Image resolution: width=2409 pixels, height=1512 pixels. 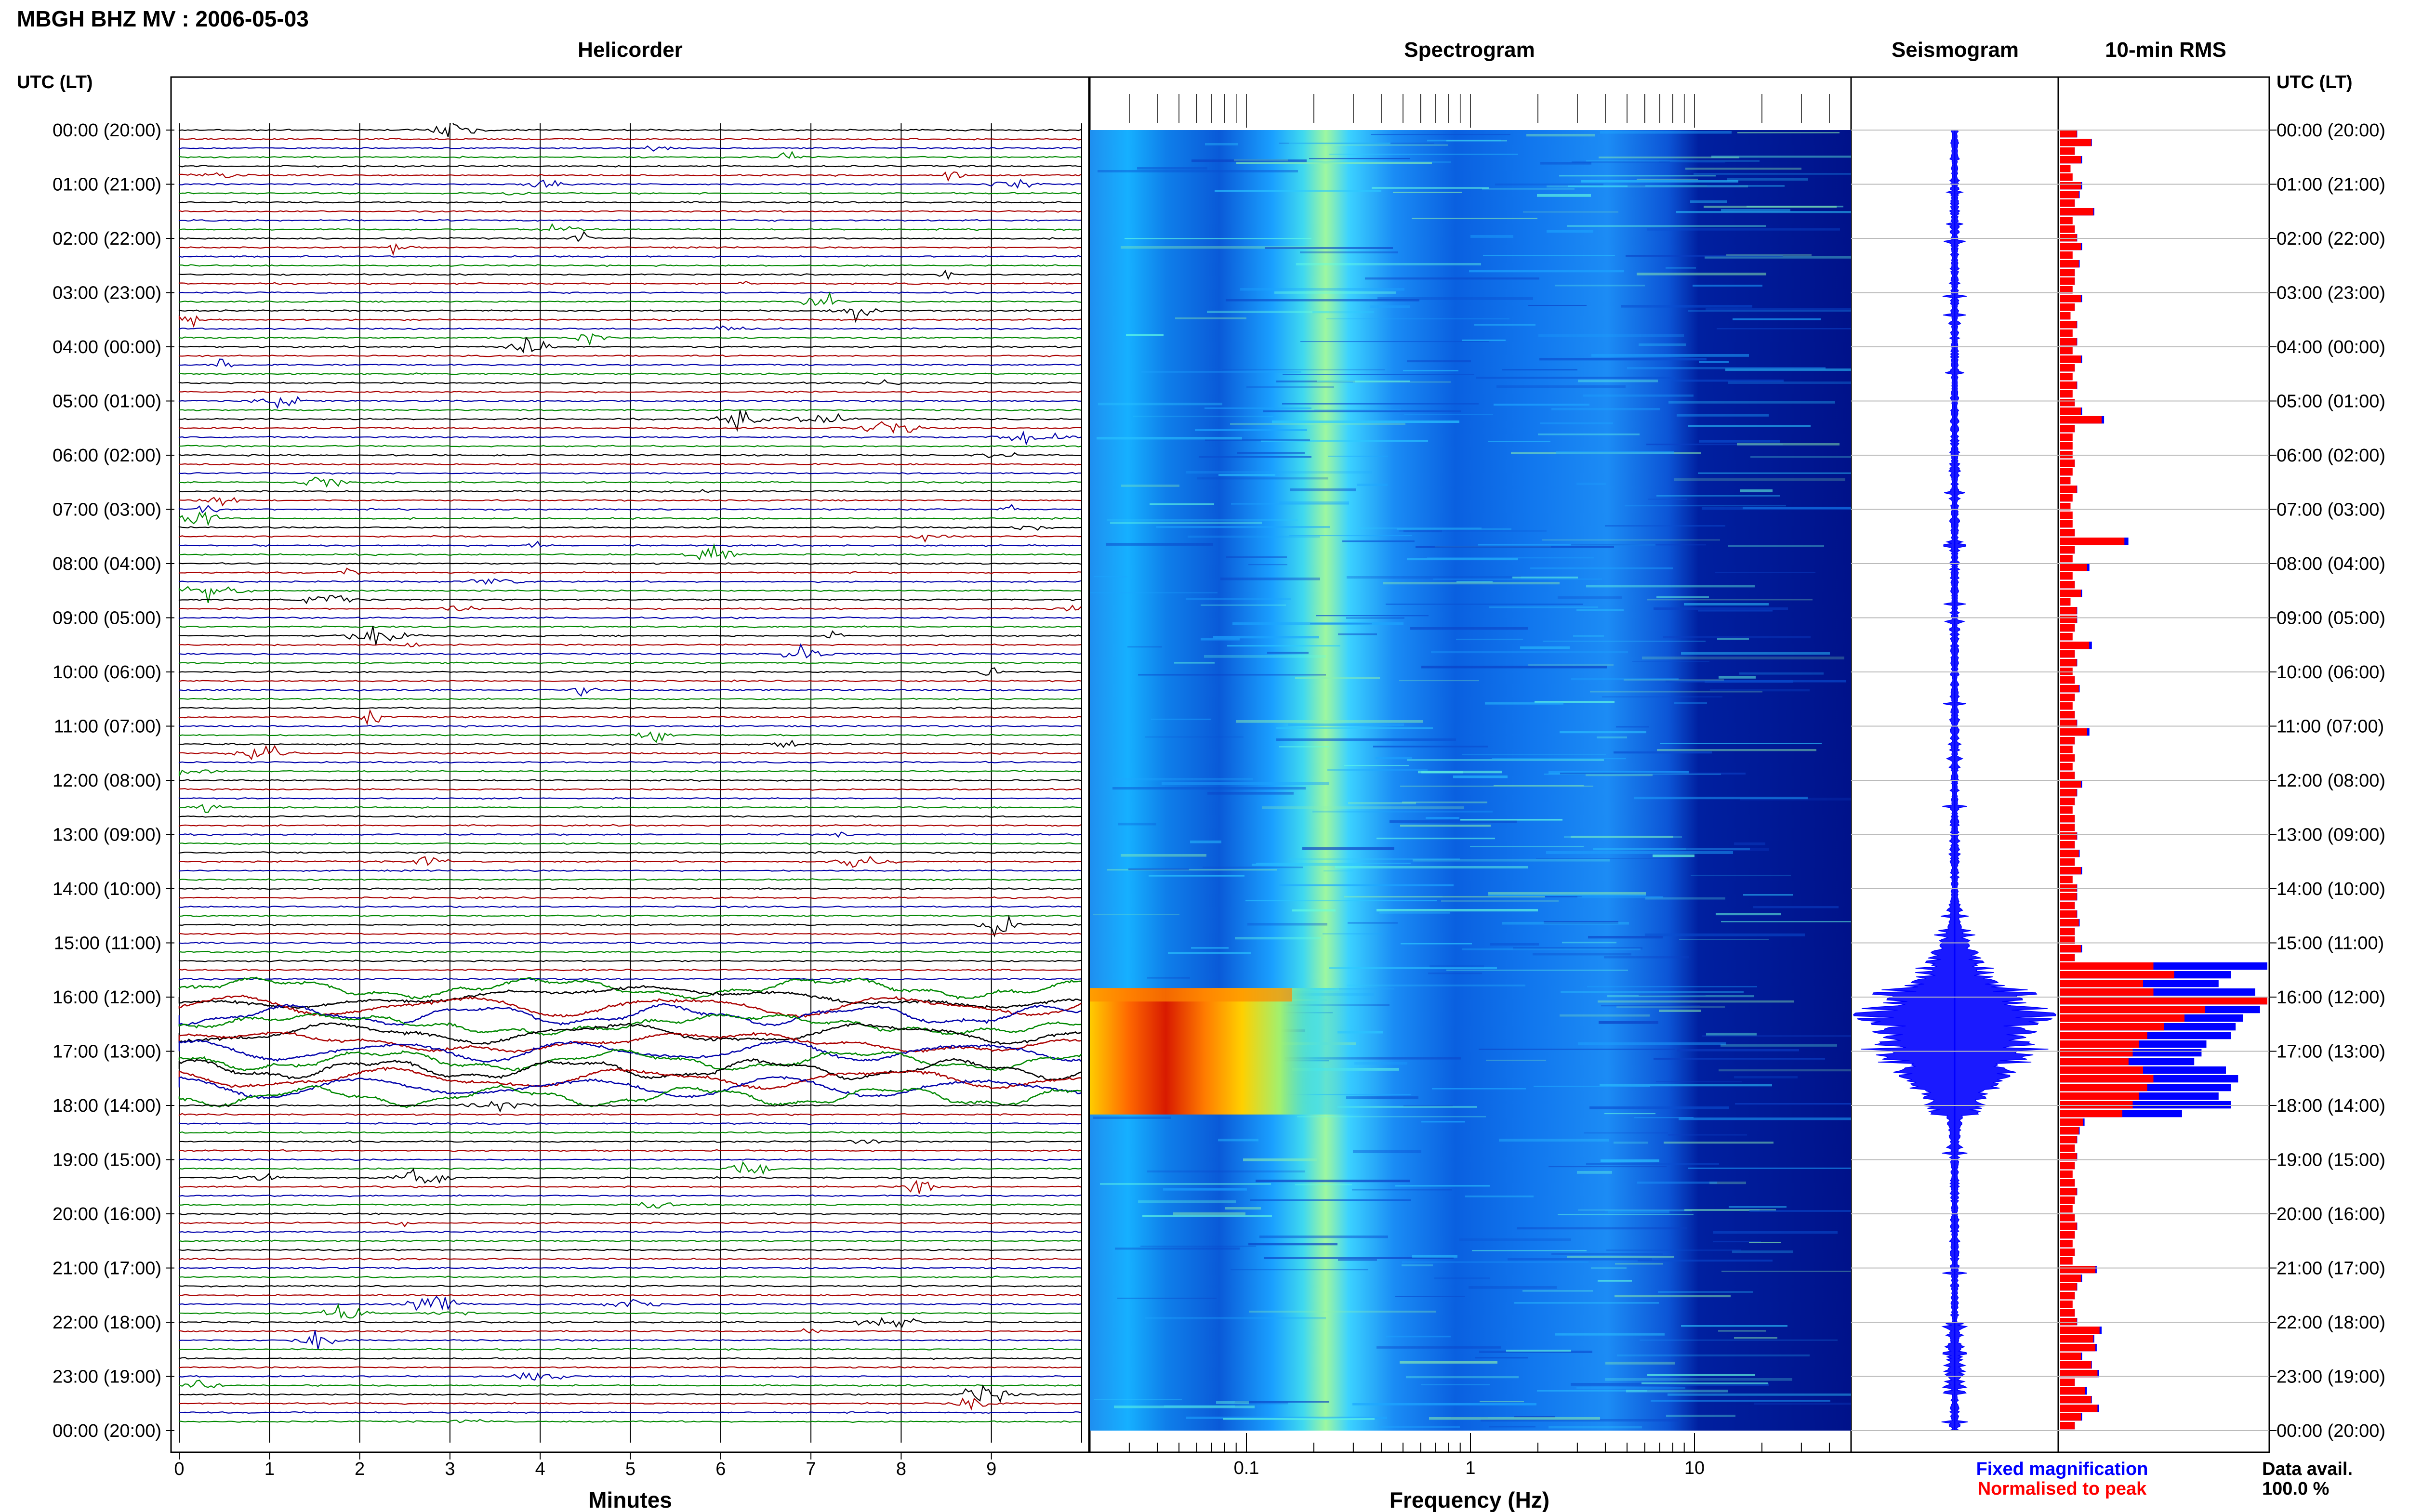 What do you see at coordinates (2331, 835) in the screenshot?
I see `time-tick-label-right: 13:00 (09:00)` at bounding box center [2331, 835].